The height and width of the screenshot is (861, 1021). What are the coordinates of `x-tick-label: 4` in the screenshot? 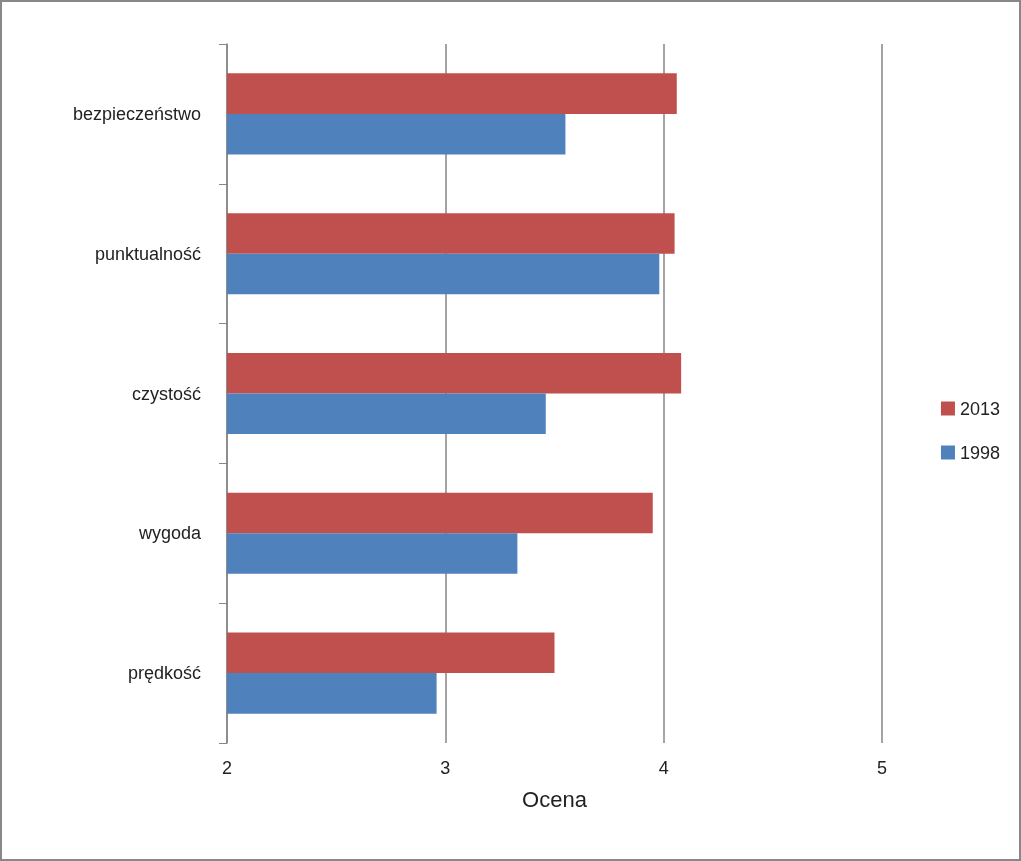 It's located at (663, 768).